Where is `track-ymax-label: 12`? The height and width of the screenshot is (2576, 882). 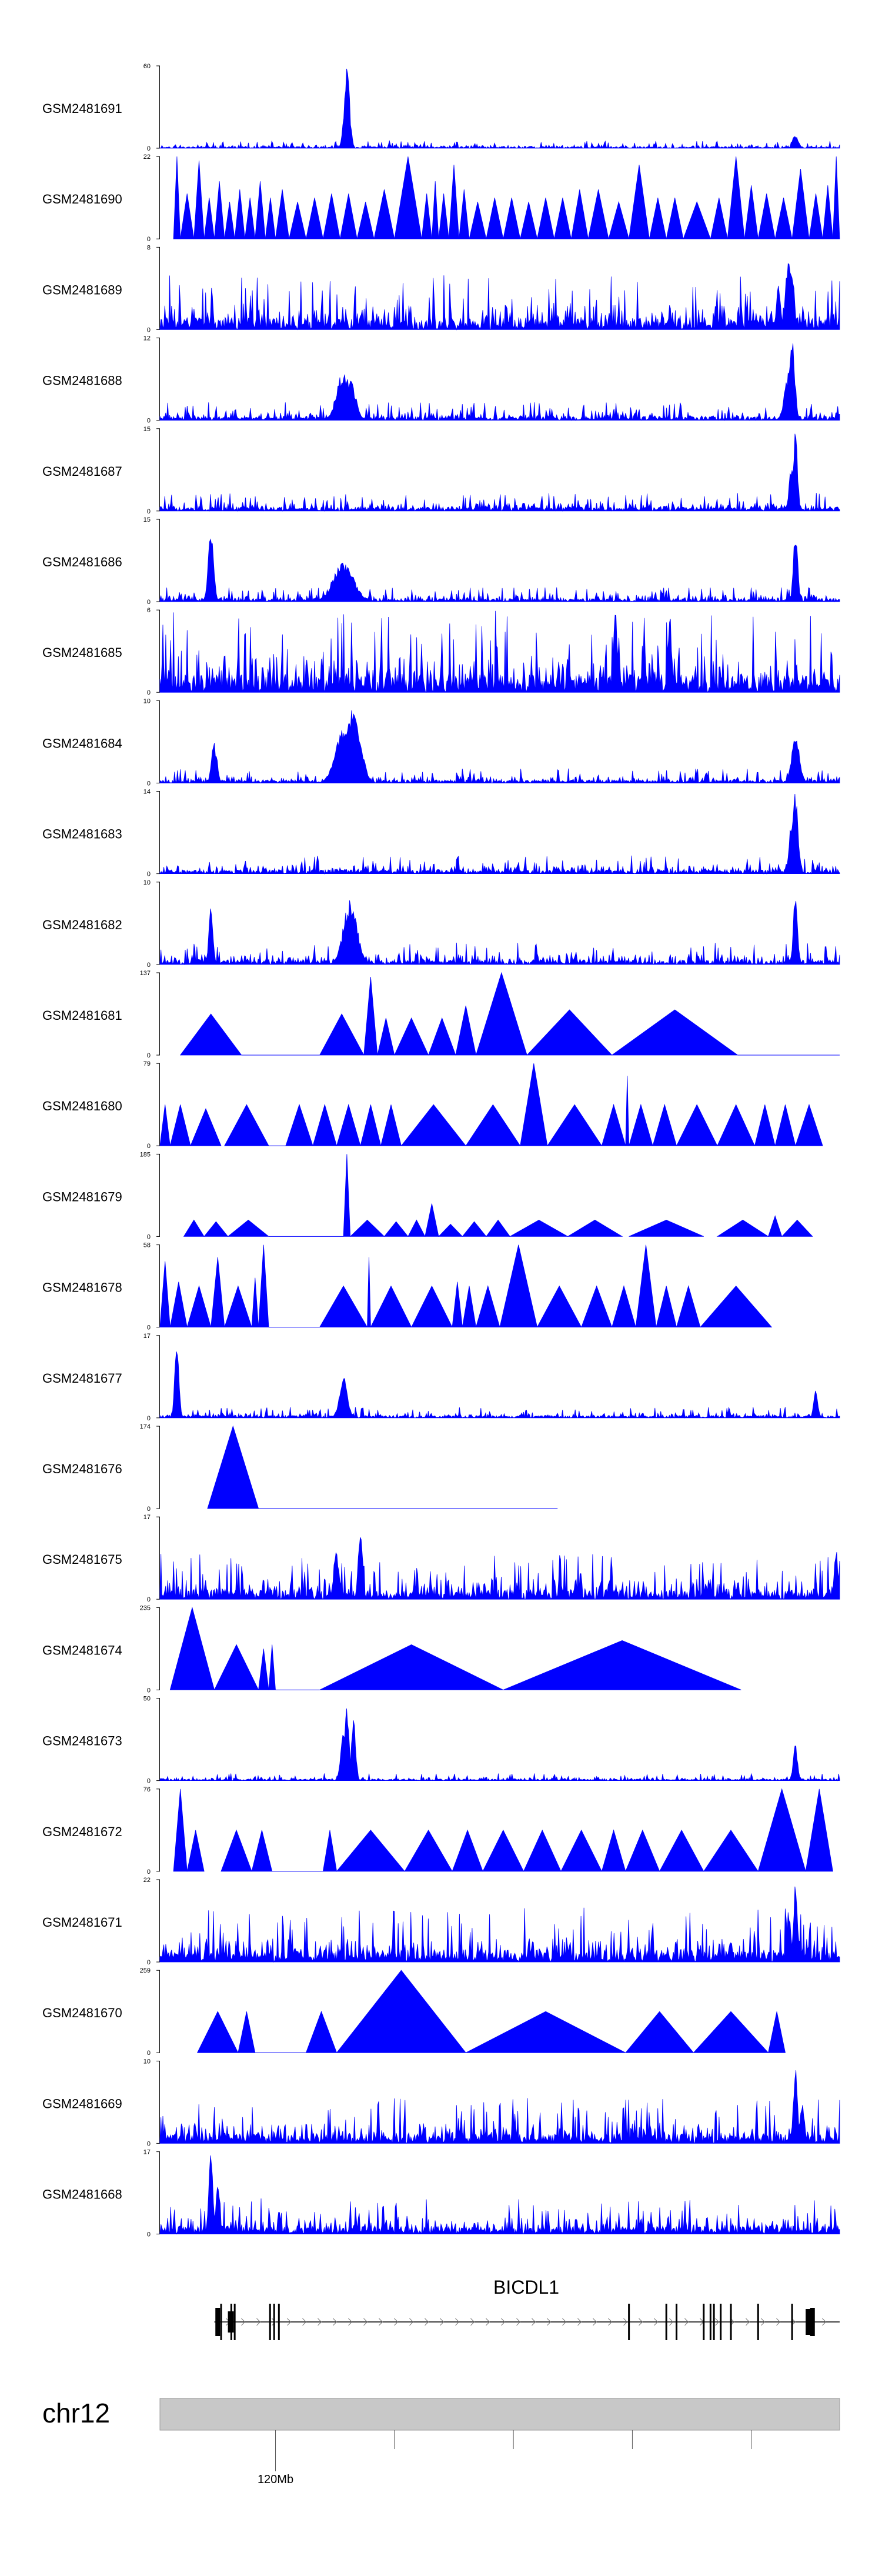 track-ymax-label: 12 is located at coordinates (147, 338).